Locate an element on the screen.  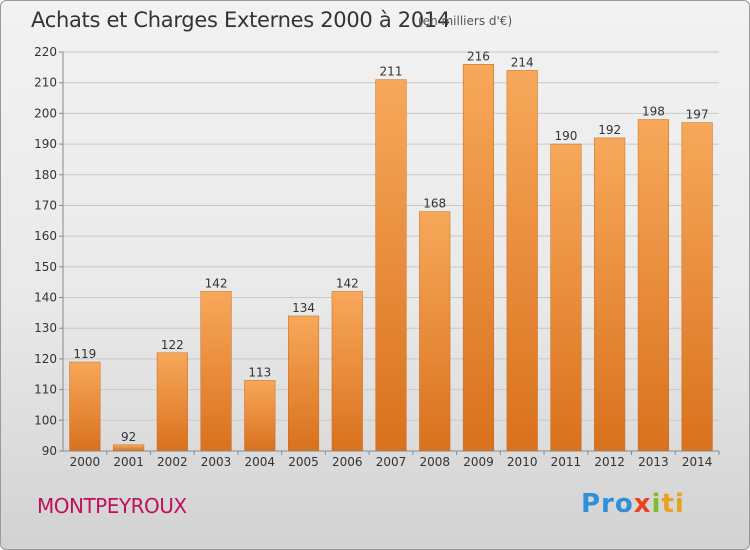
x-tick-label: 2009 is located at coordinates (478, 462).